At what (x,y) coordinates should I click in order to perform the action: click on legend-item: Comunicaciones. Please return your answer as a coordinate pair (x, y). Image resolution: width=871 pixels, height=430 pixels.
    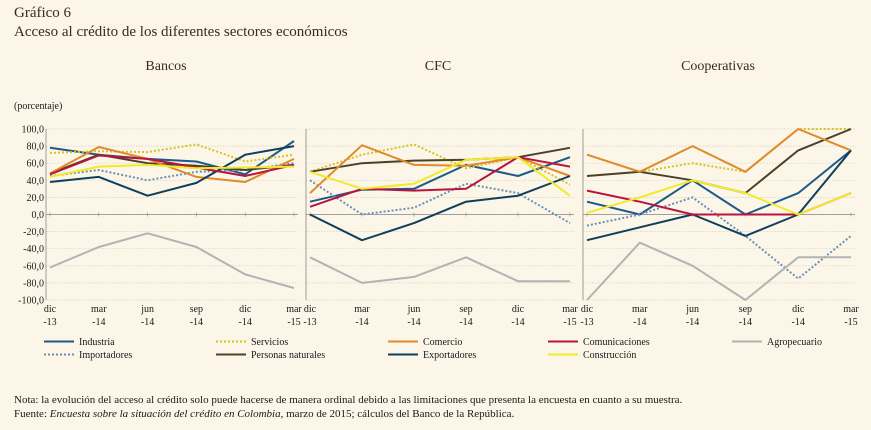
    Looking at the image, I should click on (599, 342).